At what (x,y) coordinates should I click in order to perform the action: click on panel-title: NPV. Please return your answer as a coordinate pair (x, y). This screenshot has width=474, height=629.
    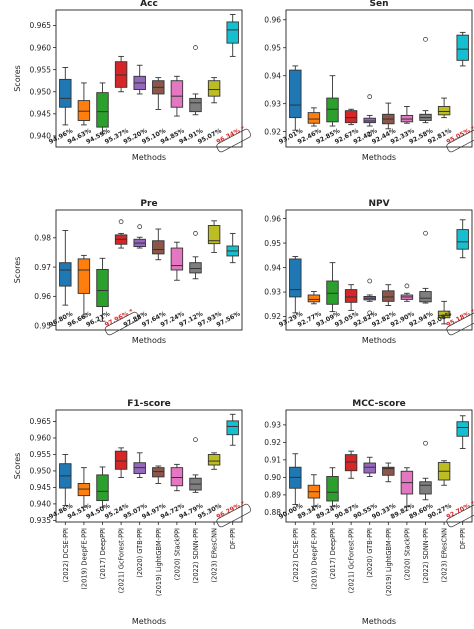
    Looking at the image, I should click on (378, 204).